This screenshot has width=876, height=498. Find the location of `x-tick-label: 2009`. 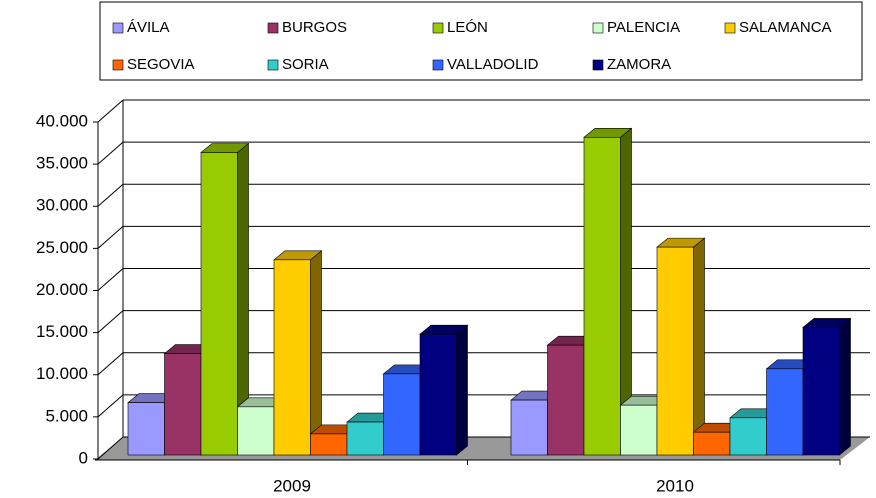

x-tick-label: 2009 is located at coordinates (292, 485).